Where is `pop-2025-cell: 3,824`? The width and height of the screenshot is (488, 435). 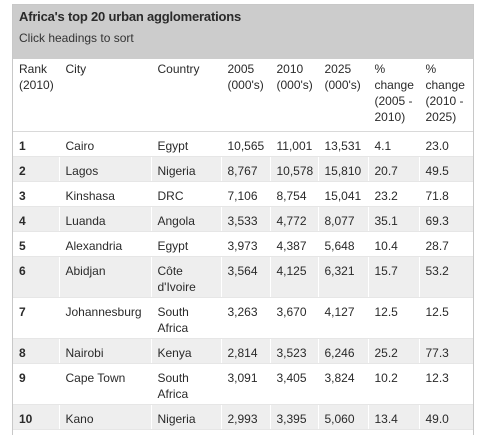
pop-2025-cell: 3,824 is located at coordinates (342, 384).